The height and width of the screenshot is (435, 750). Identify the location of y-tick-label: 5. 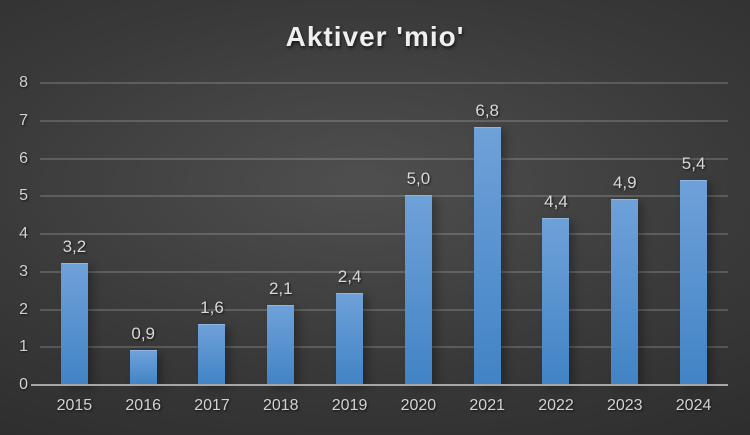
(23, 196).